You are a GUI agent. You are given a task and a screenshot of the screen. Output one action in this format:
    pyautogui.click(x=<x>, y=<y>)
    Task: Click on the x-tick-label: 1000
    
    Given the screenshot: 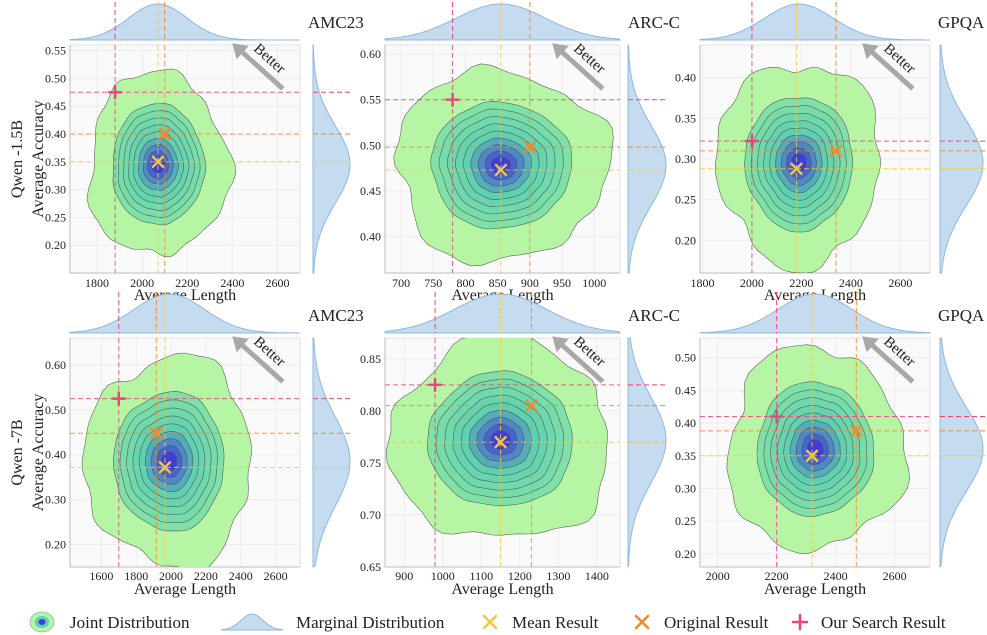 What is the action you would take?
    pyautogui.click(x=443, y=576)
    